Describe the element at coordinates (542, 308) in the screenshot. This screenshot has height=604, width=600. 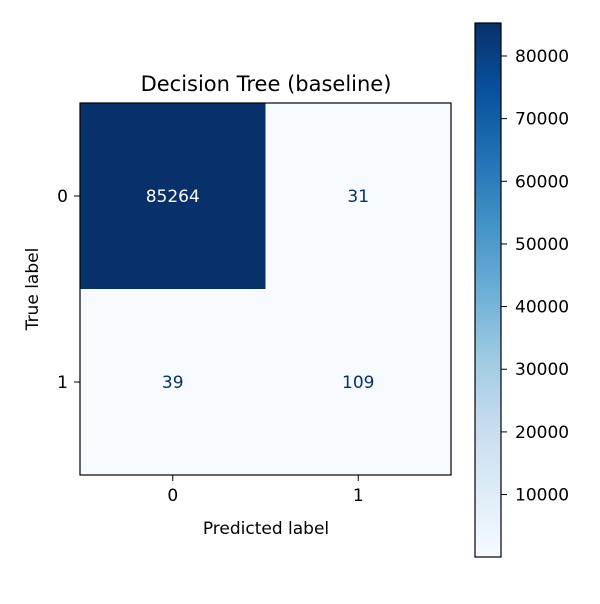
I see `colorbar-tick-label-40000: 40000` at that location.